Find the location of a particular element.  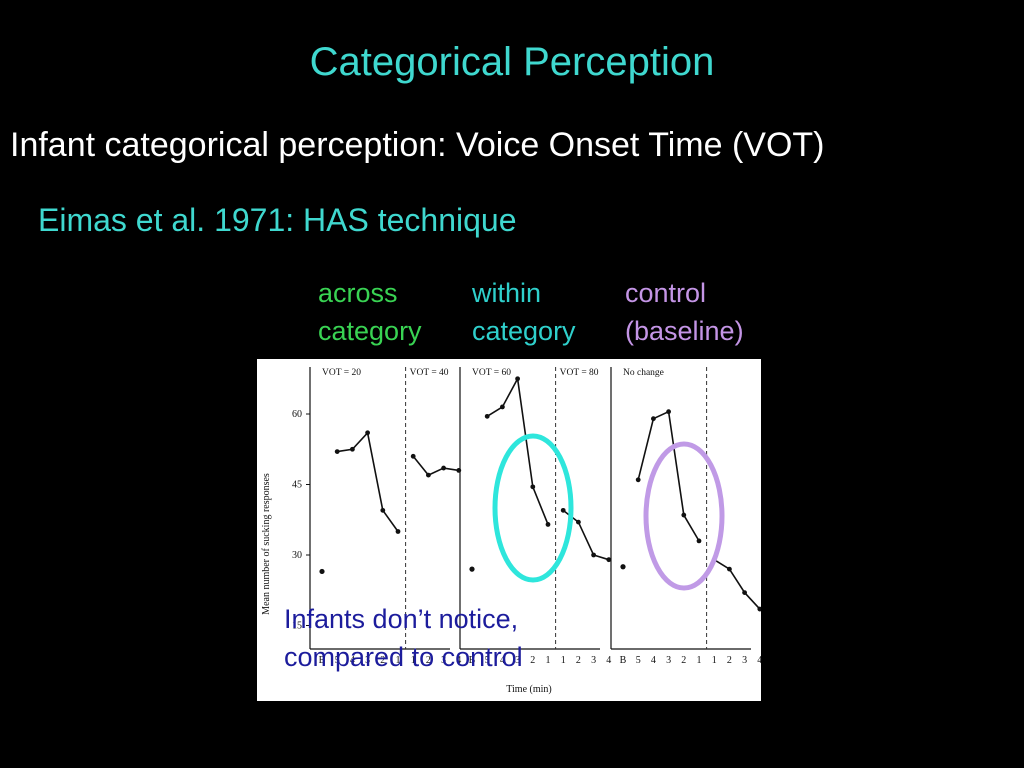

x-axis-label: Time (min) is located at coordinates (528, 689).